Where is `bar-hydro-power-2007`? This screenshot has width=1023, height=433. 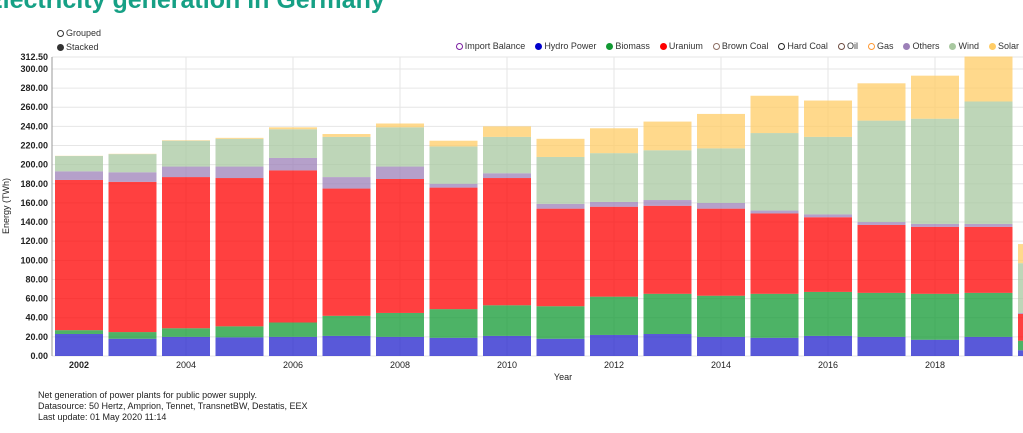 bar-hydro-power-2007 is located at coordinates (346, 345).